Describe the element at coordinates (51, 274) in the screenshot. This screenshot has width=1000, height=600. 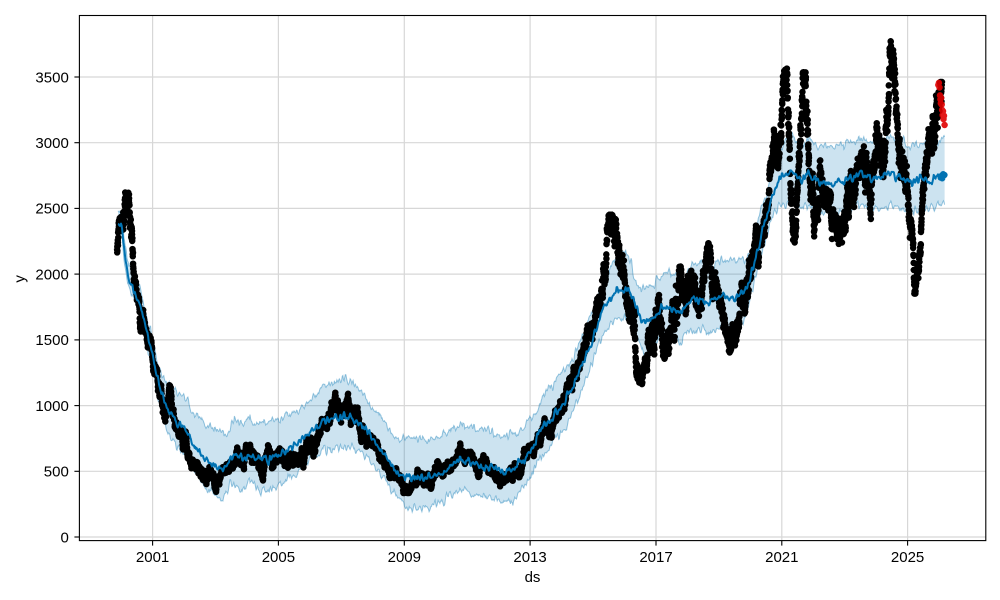
I see `svg-text: 2000` at that location.